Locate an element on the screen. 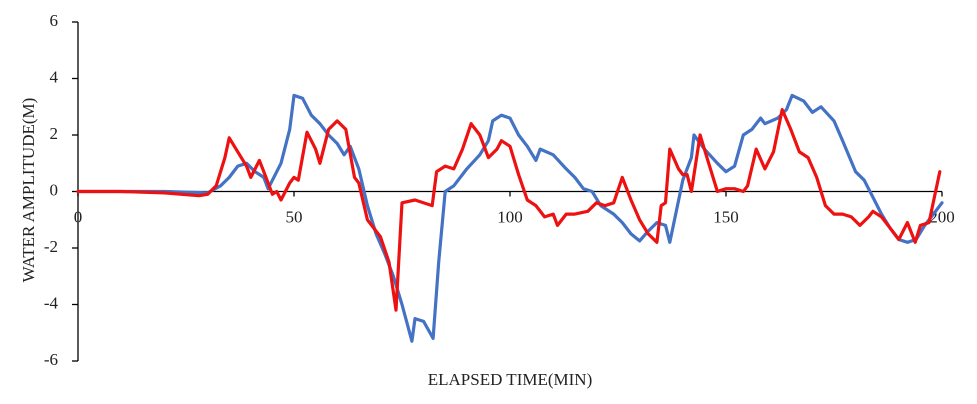  y-tick-label: 4 is located at coordinates (54, 76).